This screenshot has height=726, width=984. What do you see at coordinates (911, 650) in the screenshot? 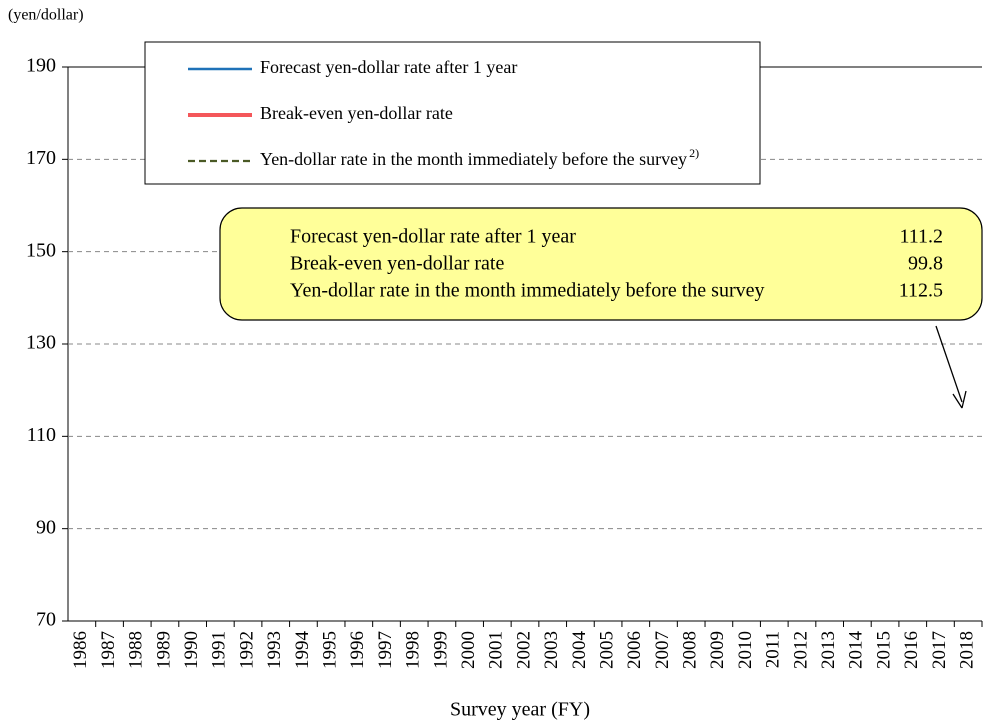
I see `x-tick-label: 2016` at bounding box center [911, 650].